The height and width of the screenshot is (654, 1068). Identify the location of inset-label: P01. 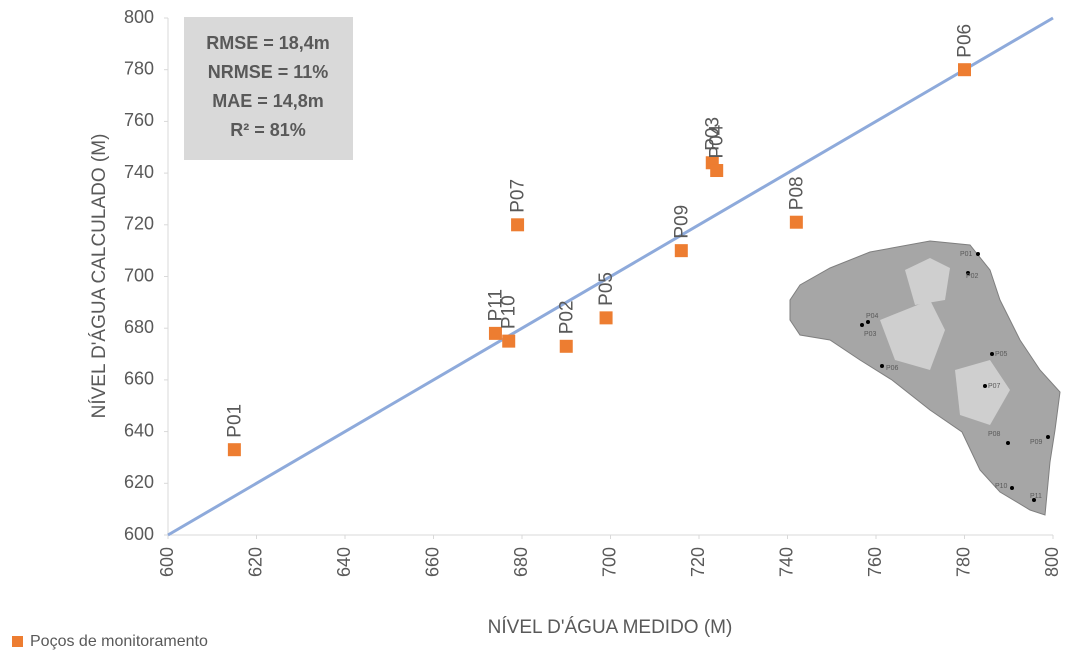
(966, 254).